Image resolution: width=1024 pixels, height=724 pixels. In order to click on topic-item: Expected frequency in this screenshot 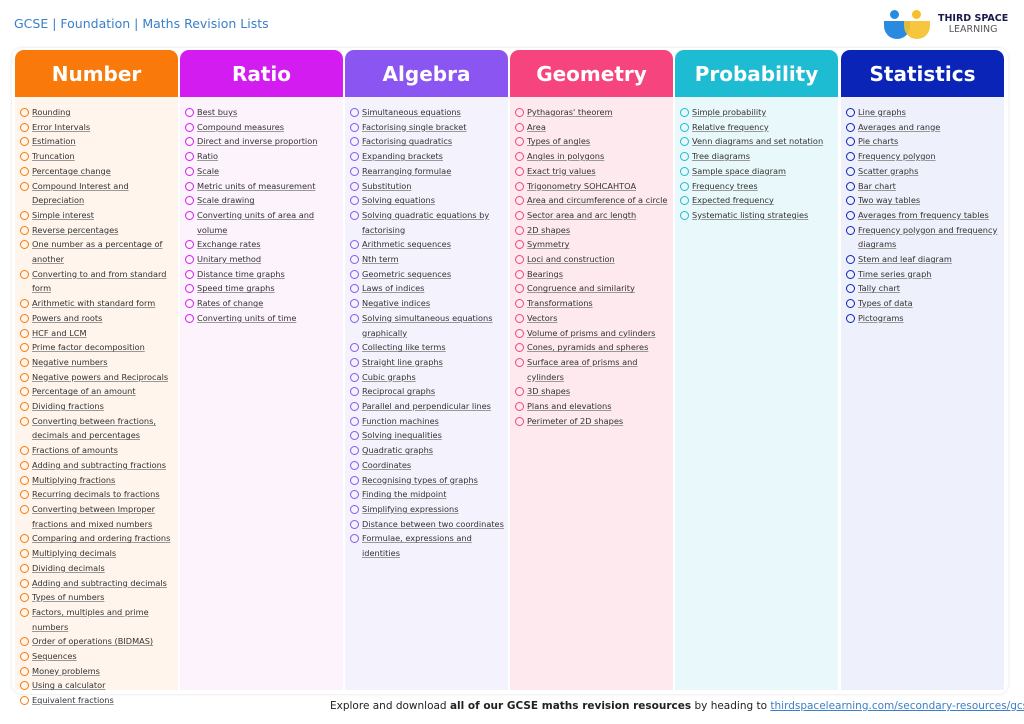, I will do `click(757, 200)`.